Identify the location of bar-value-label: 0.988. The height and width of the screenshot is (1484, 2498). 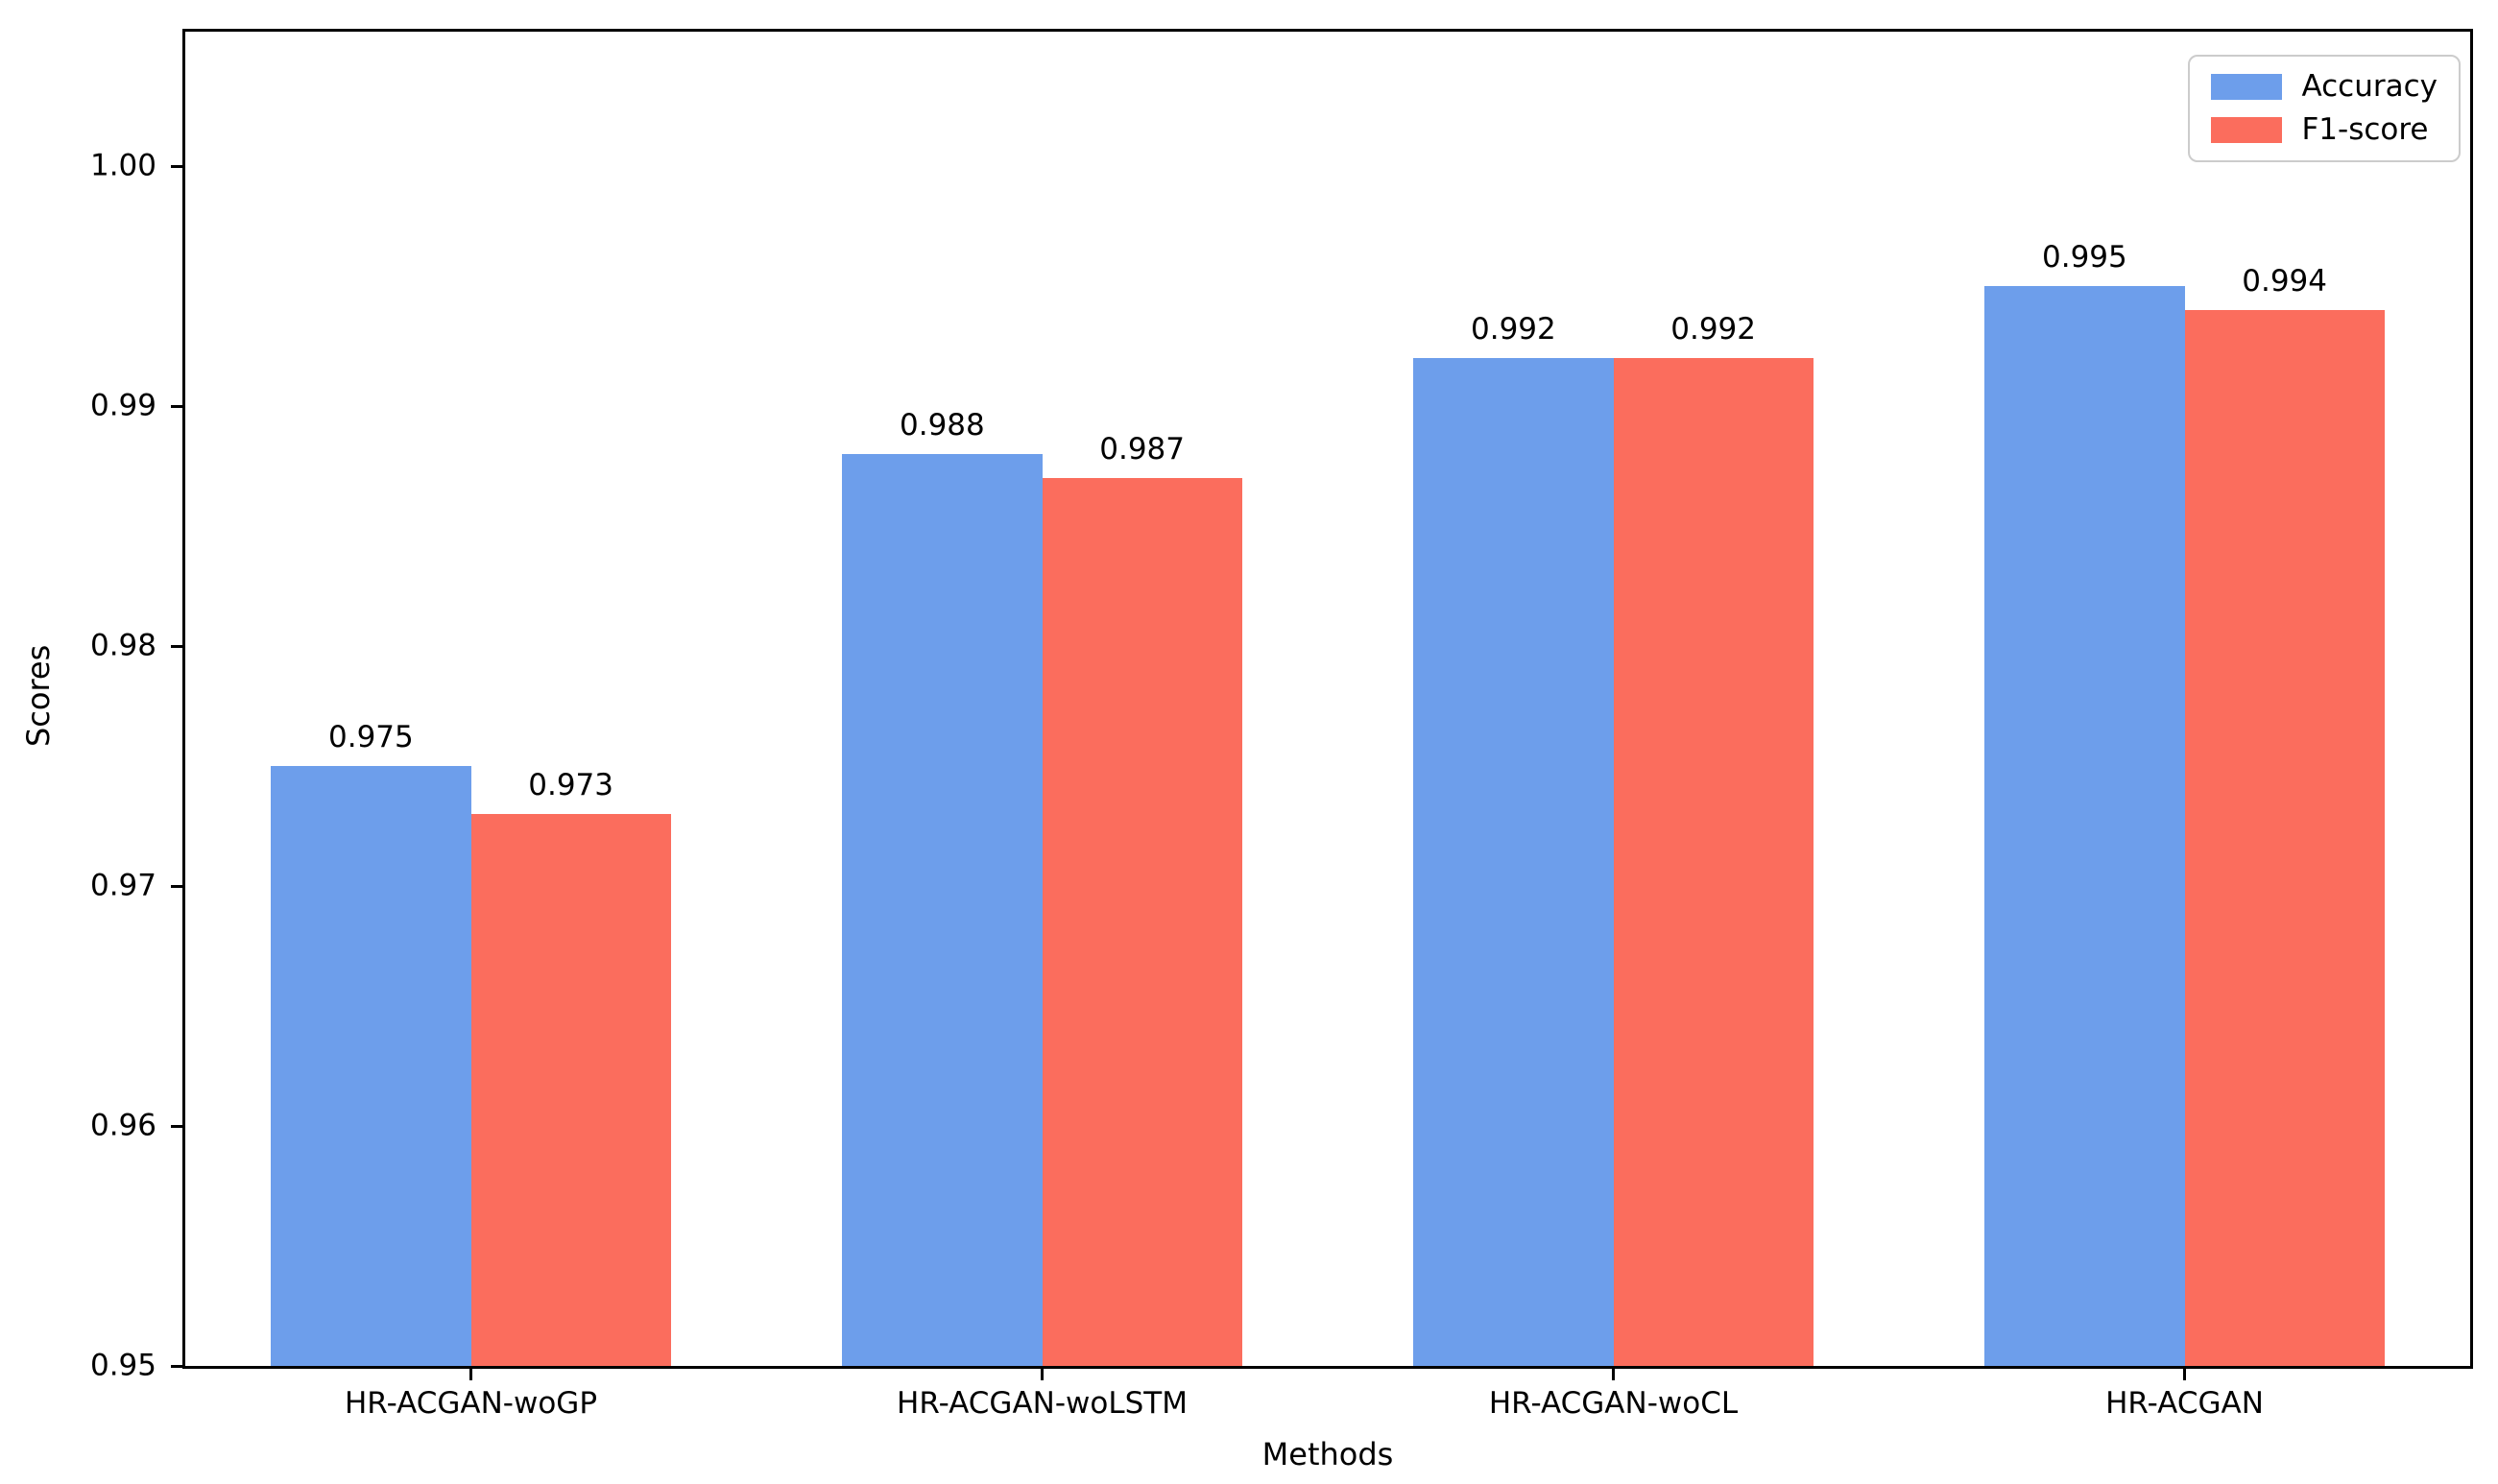
(943, 425).